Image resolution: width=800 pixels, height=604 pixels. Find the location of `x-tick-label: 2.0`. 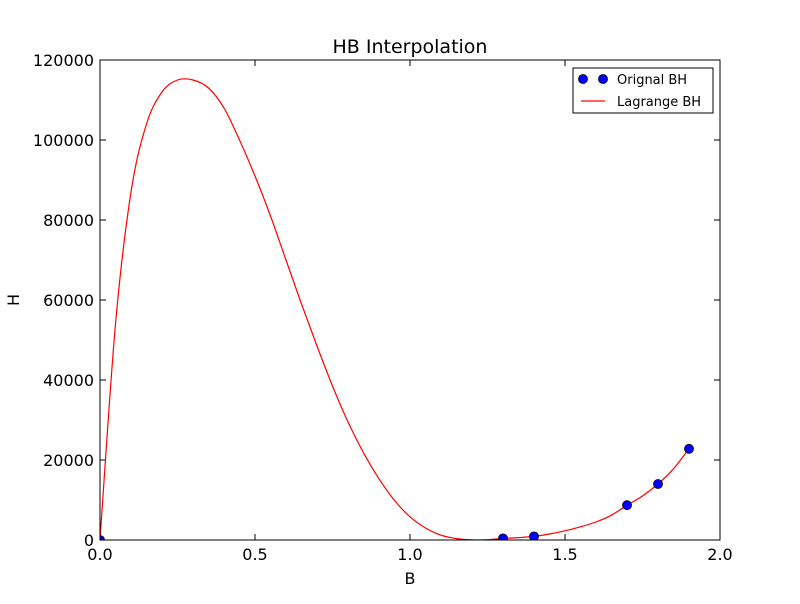

x-tick-label: 2.0 is located at coordinates (719, 554).